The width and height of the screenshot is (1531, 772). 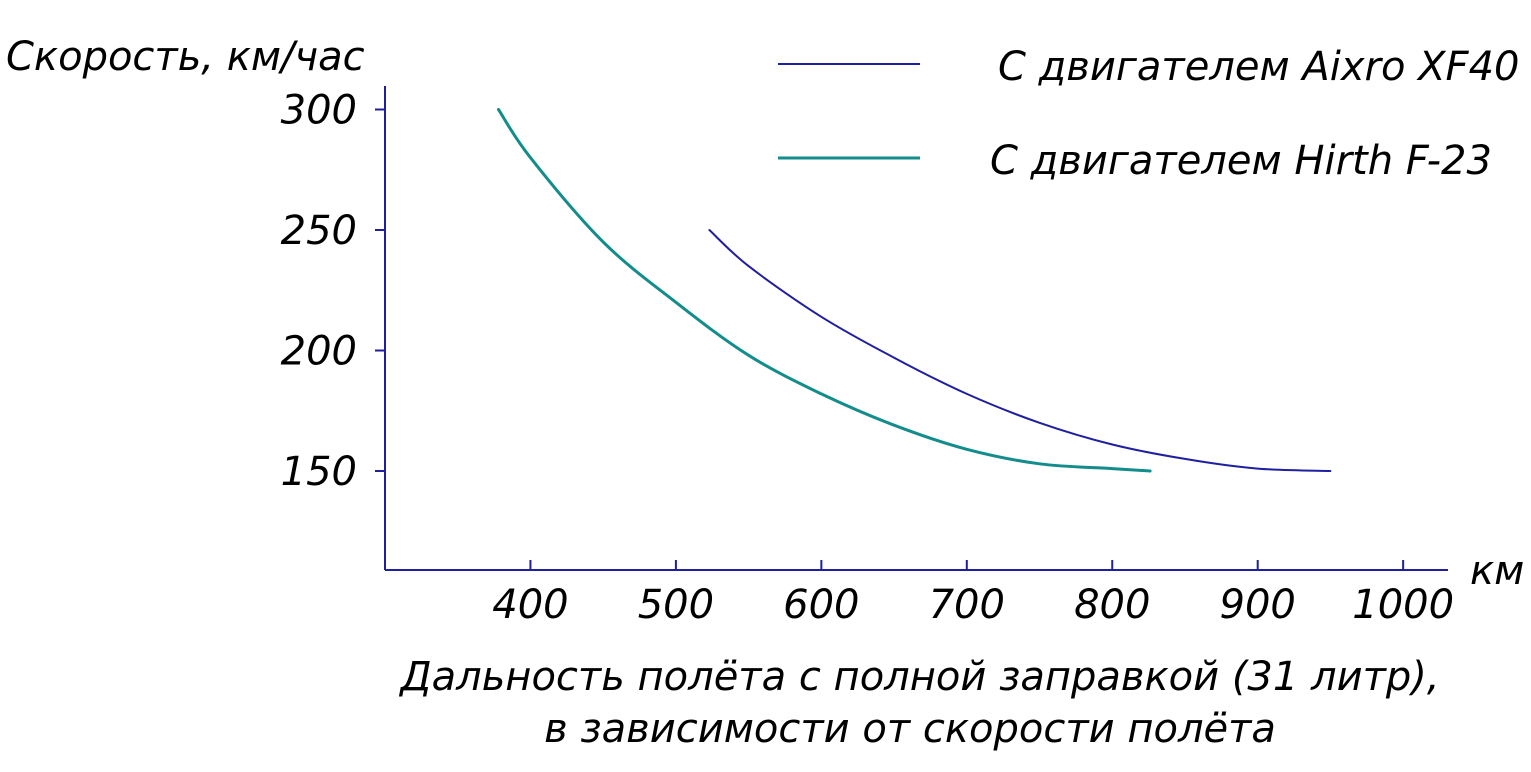 I want to click on y-tick-label: 150, so click(x=319, y=472).